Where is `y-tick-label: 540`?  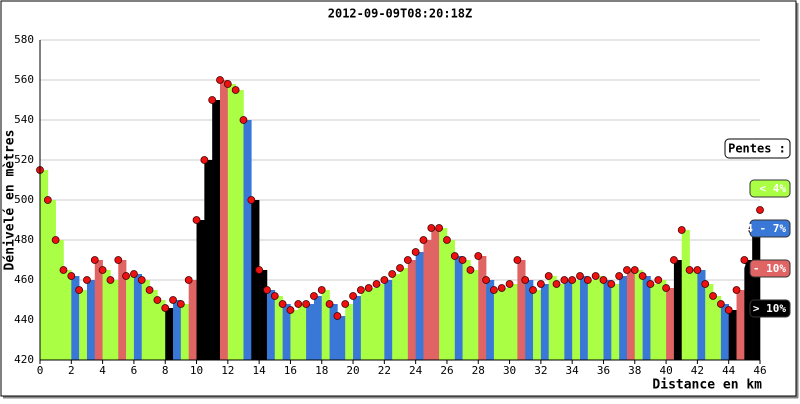 y-tick-label: 540 is located at coordinates (24, 119).